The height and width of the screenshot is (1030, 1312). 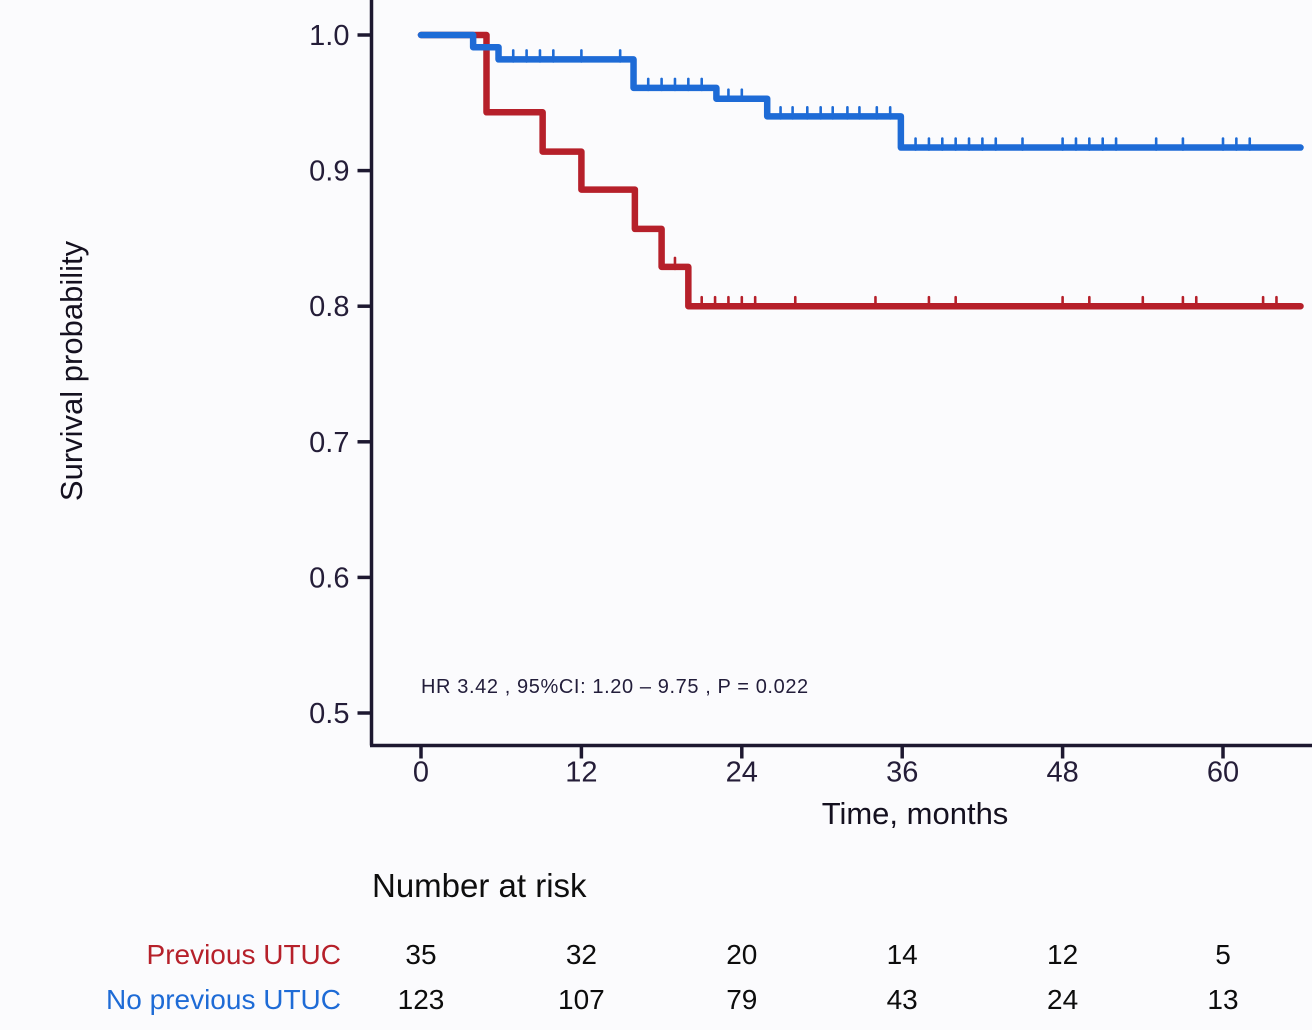 What do you see at coordinates (329, 443) in the screenshot?
I see `y-tick-label: 0.7` at bounding box center [329, 443].